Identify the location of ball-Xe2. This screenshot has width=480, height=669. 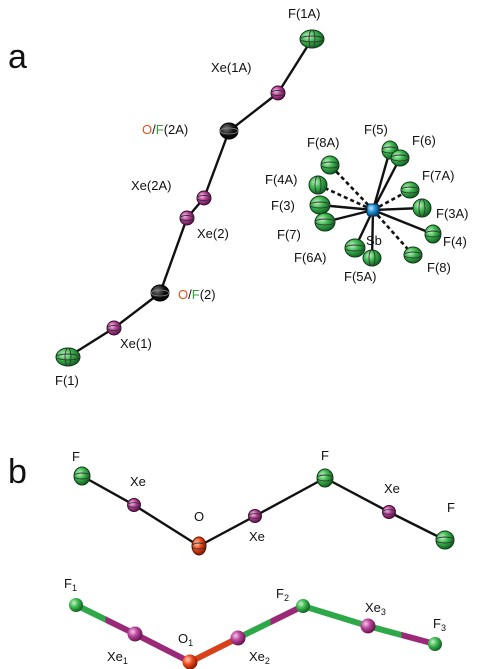
(238, 638).